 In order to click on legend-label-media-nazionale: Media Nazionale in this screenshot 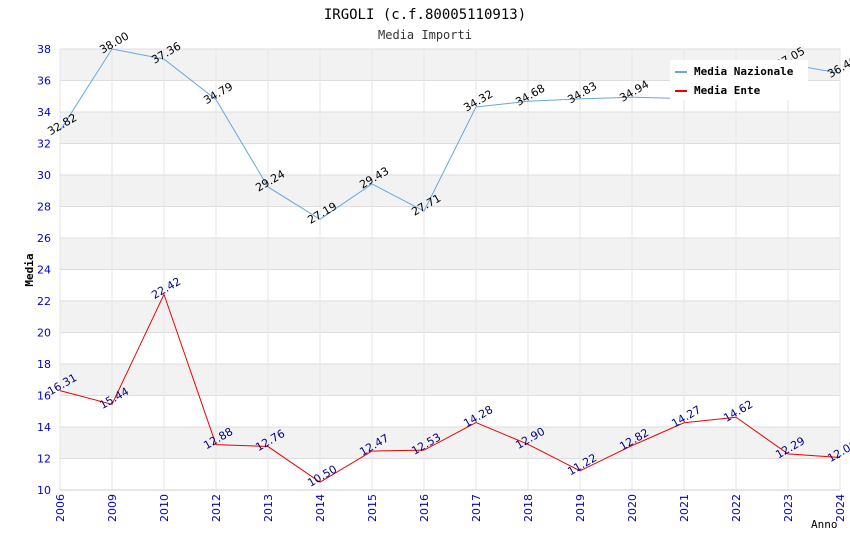, I will do `click(744, 71)`.